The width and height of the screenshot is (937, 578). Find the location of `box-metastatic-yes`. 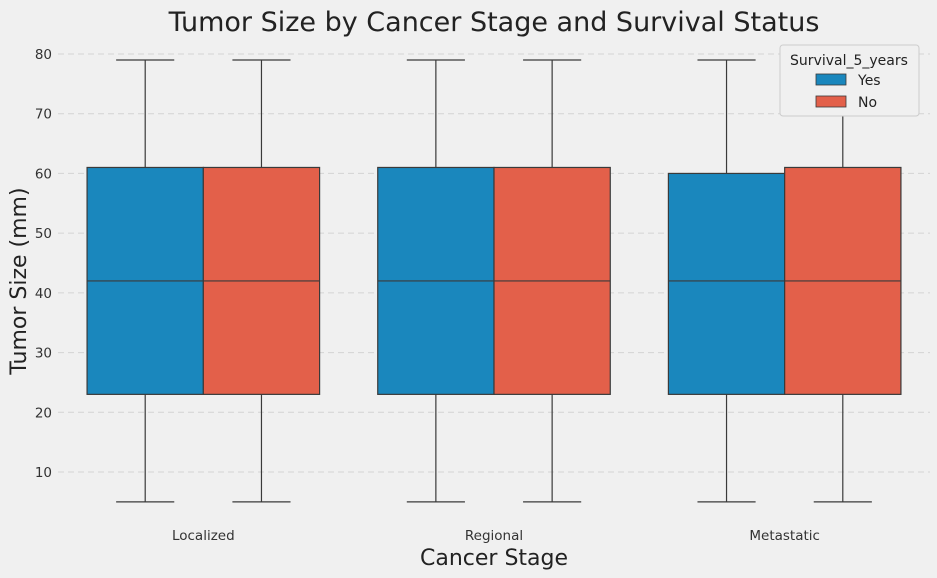

box-metastatic-yes is located at coordinates (726, 281).